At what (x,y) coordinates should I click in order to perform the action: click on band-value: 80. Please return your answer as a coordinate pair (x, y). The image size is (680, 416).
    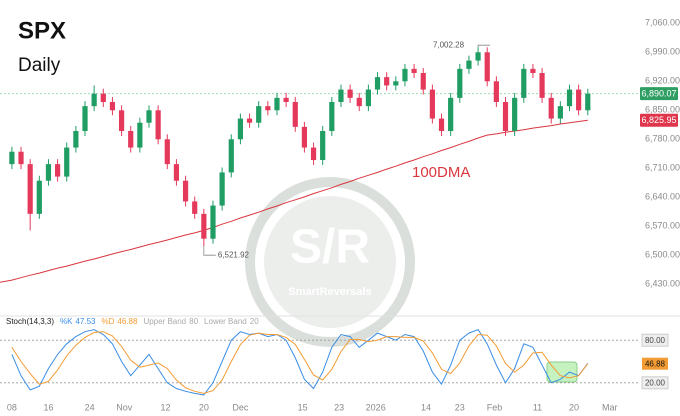
    Looking at the image, I should click on (193, 321).